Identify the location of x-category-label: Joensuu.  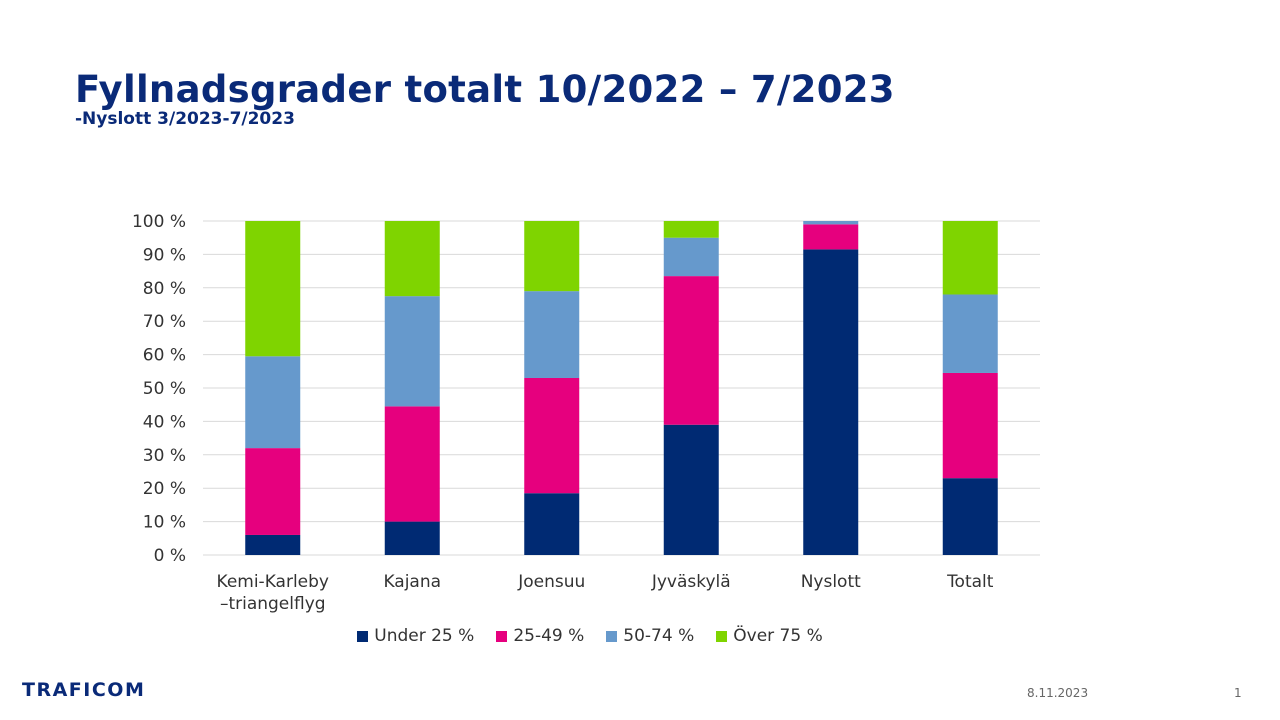
(551, 582).